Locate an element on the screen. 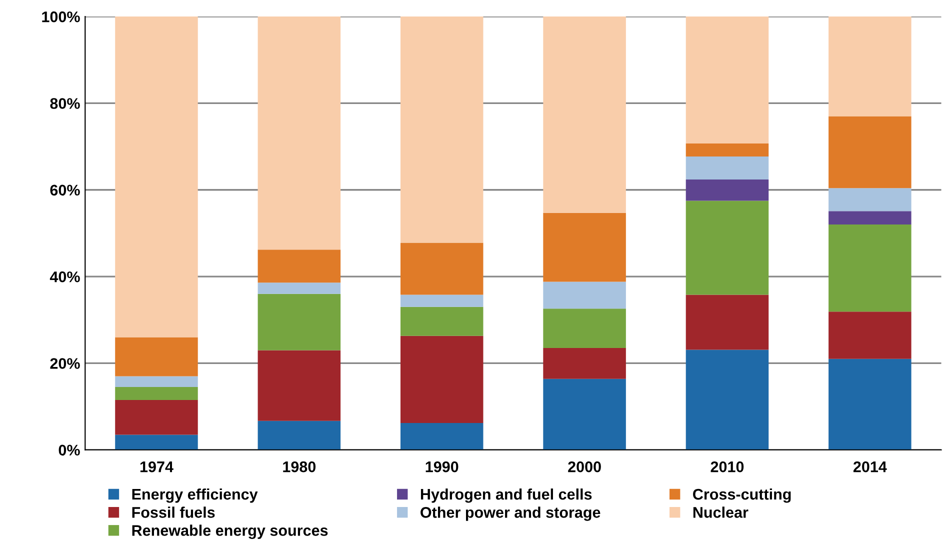 The width and height of the screenshot is (946, 552). legend-label: Other power and storage is located at coordinates (510, 513).